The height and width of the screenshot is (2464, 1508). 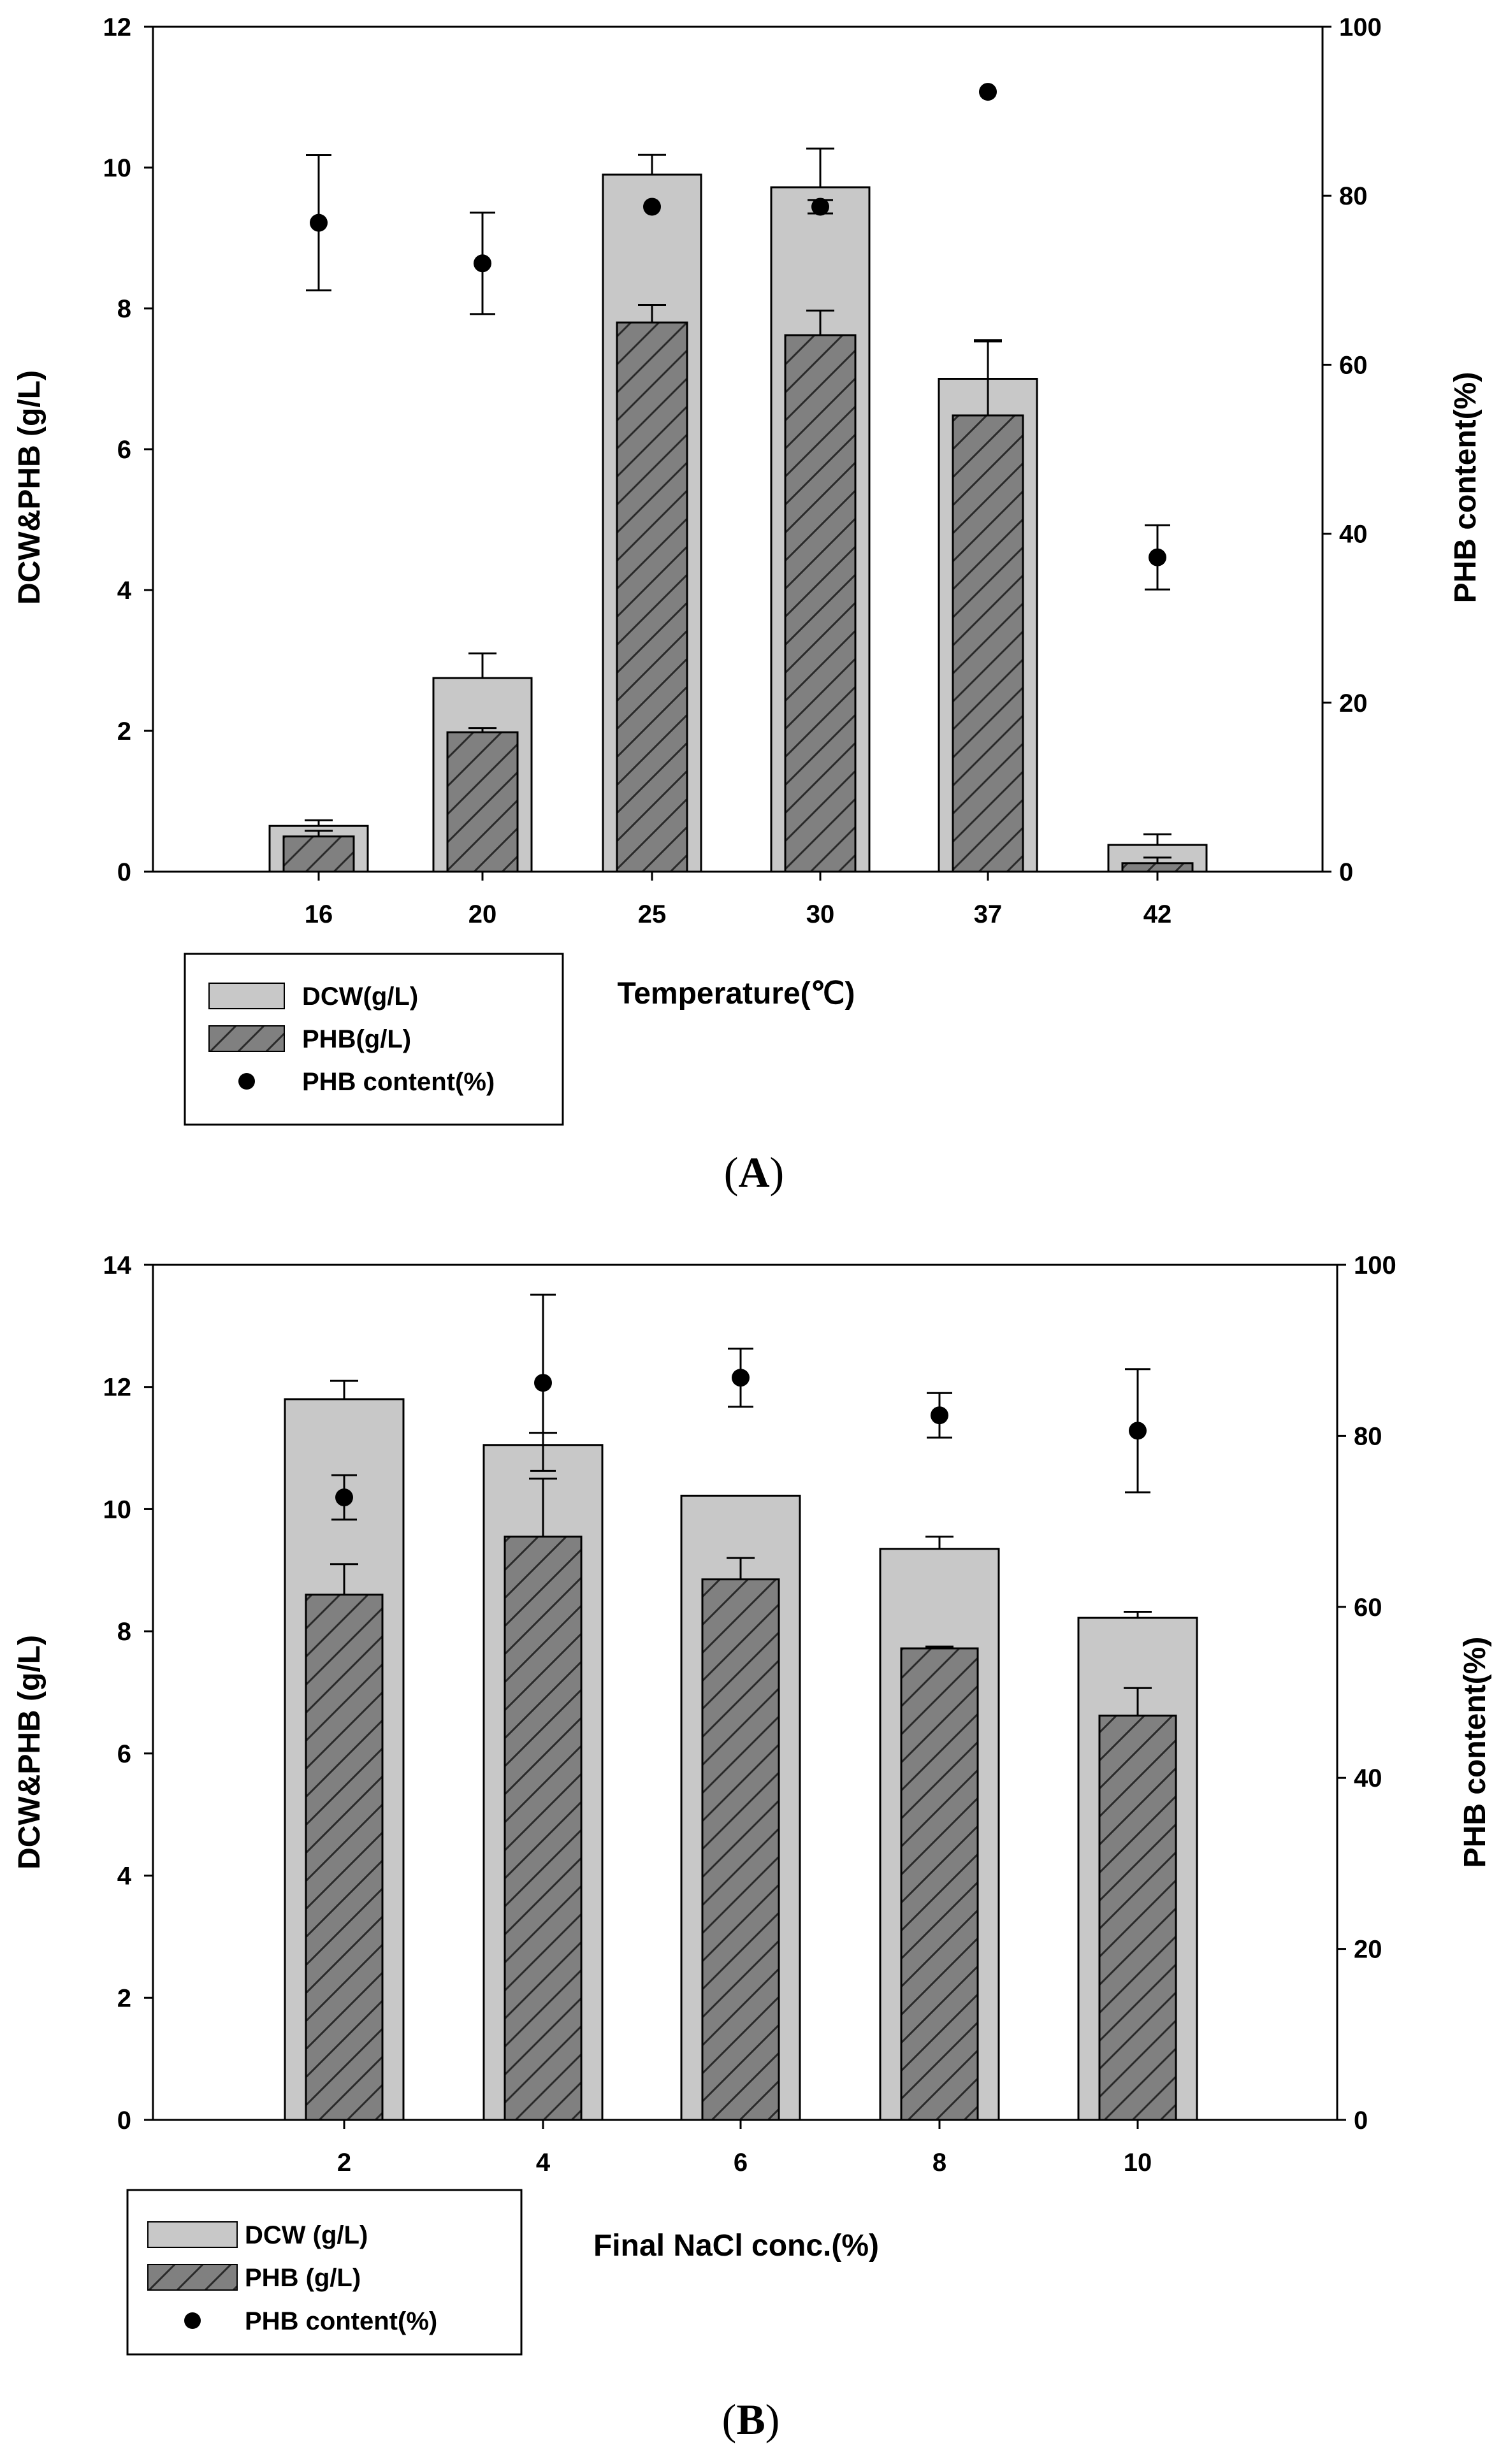 I want to click on x-tick-label-b-6: 6, so click(x=741, y=2163).